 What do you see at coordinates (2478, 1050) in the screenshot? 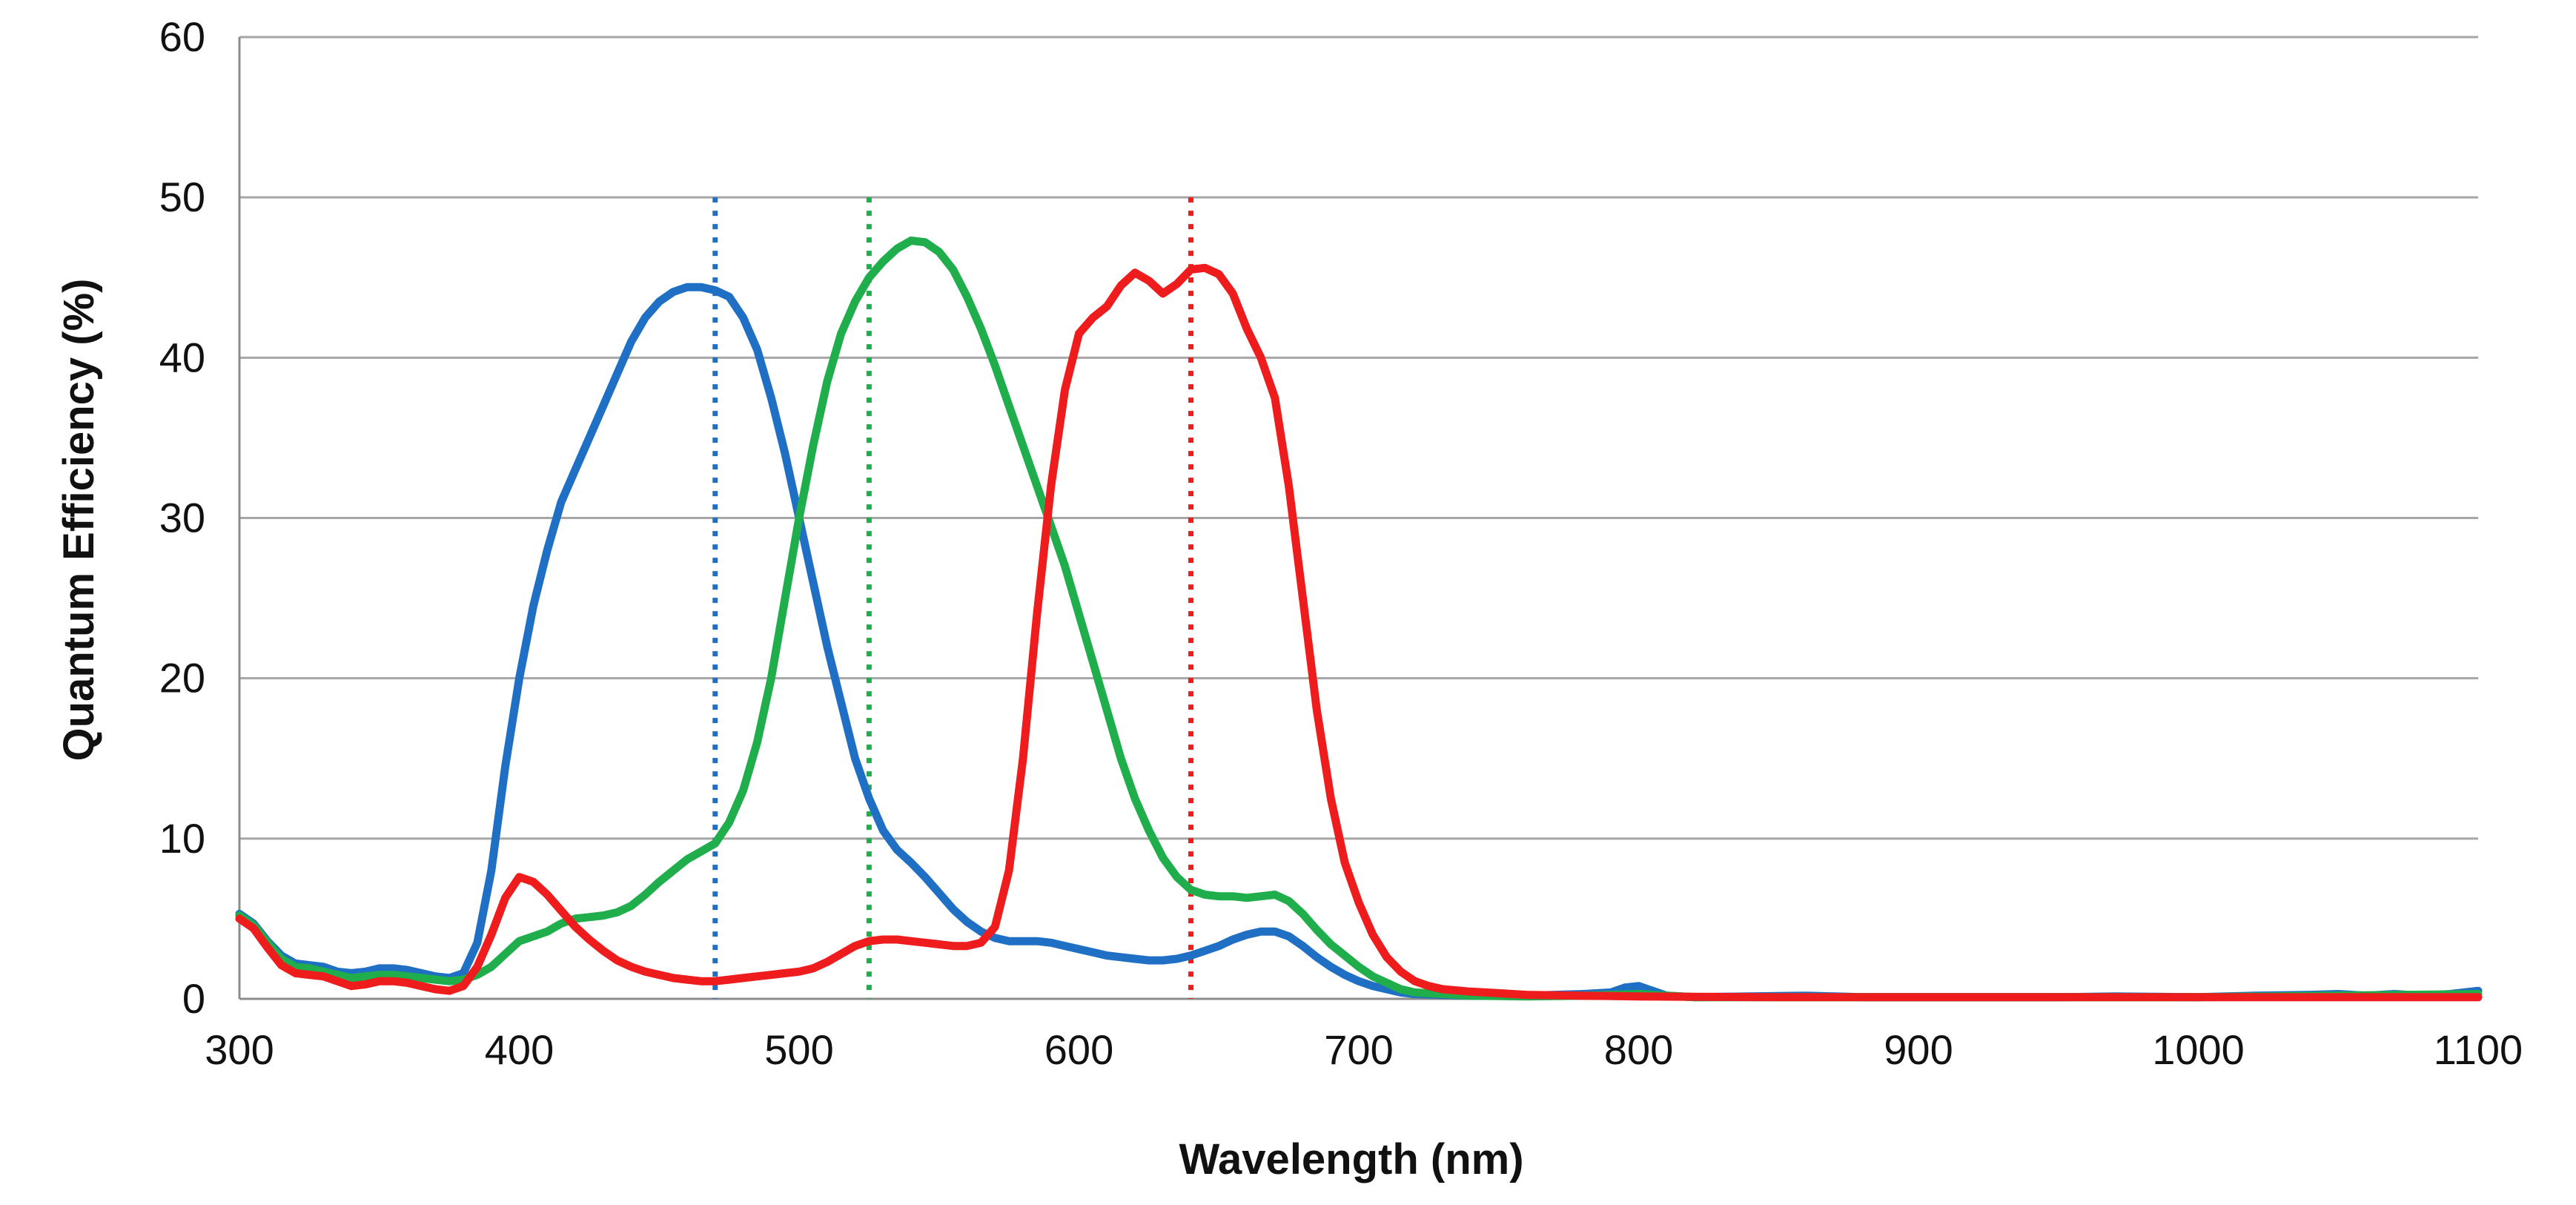
I see `x-tick-label: 1100` at bounding box center [2478, 1050].